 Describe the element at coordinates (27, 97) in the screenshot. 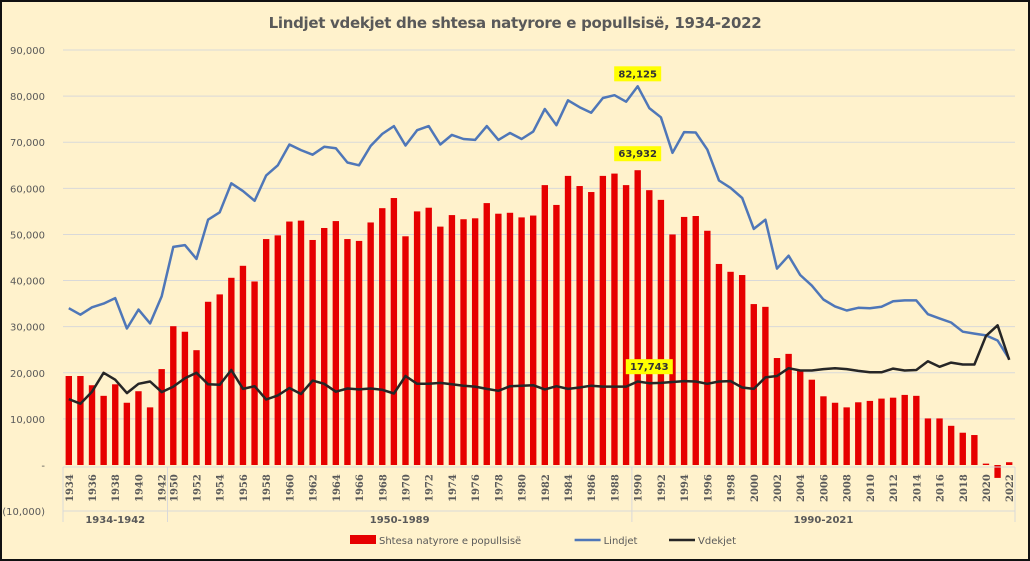

I see `y-tick-label: 80,000` at that location.